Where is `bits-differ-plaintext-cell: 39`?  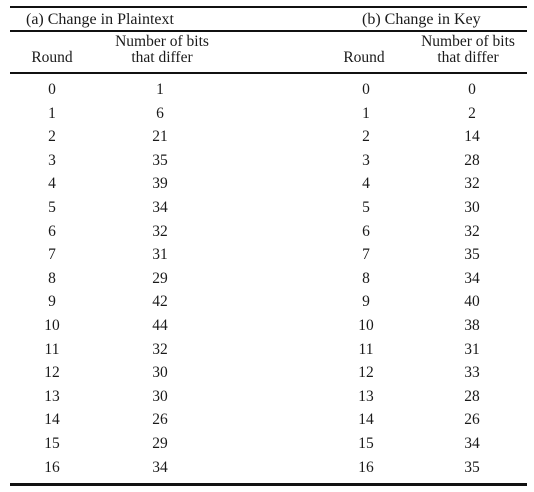 bits-differ-plaintext-cell: 39 is located at coordinates (160, 184).